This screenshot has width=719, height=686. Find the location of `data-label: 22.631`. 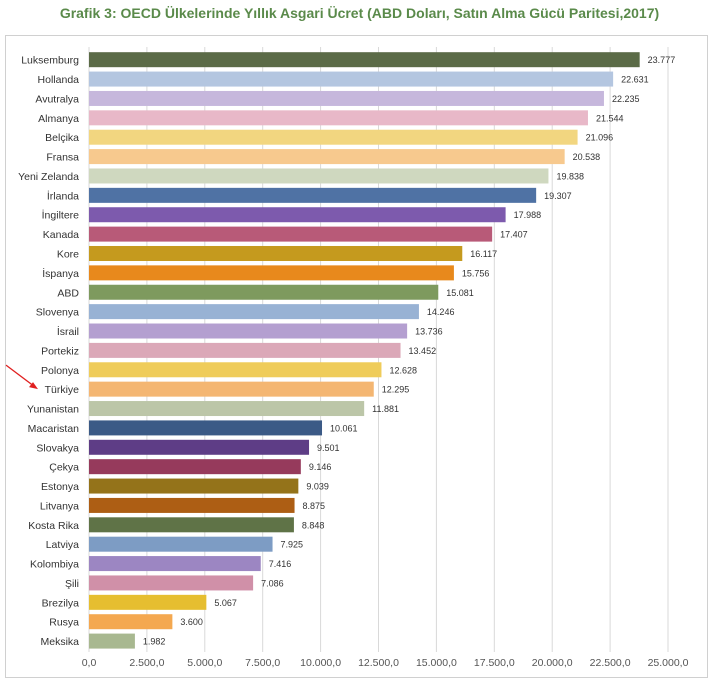

data-label: 22.631 is located at coordinates (635, 80).